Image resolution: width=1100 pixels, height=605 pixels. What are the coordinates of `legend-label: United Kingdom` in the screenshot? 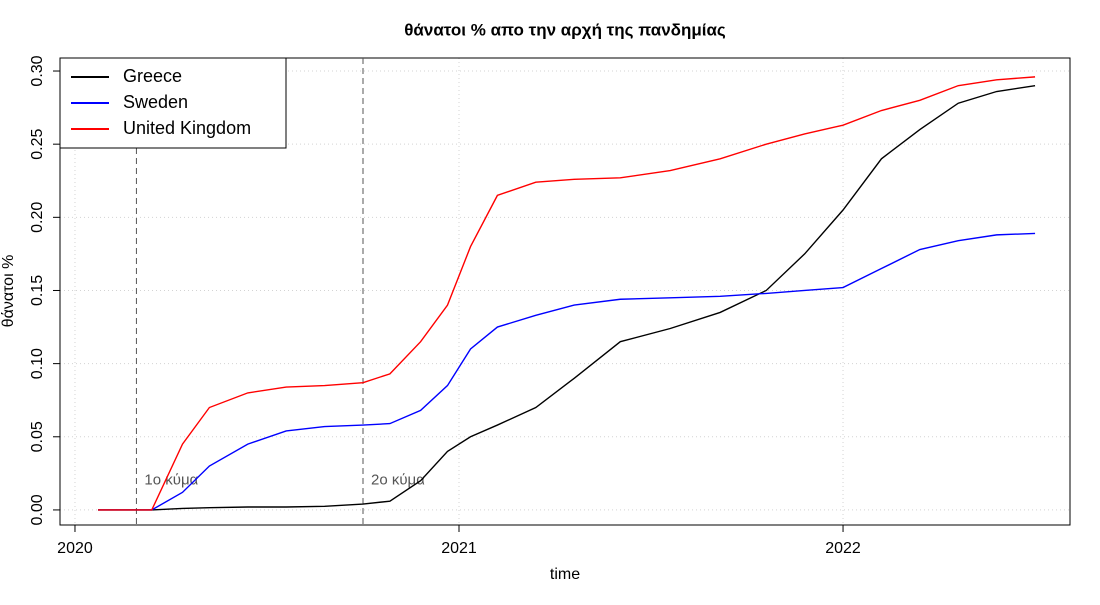 It's located at (187, 128).